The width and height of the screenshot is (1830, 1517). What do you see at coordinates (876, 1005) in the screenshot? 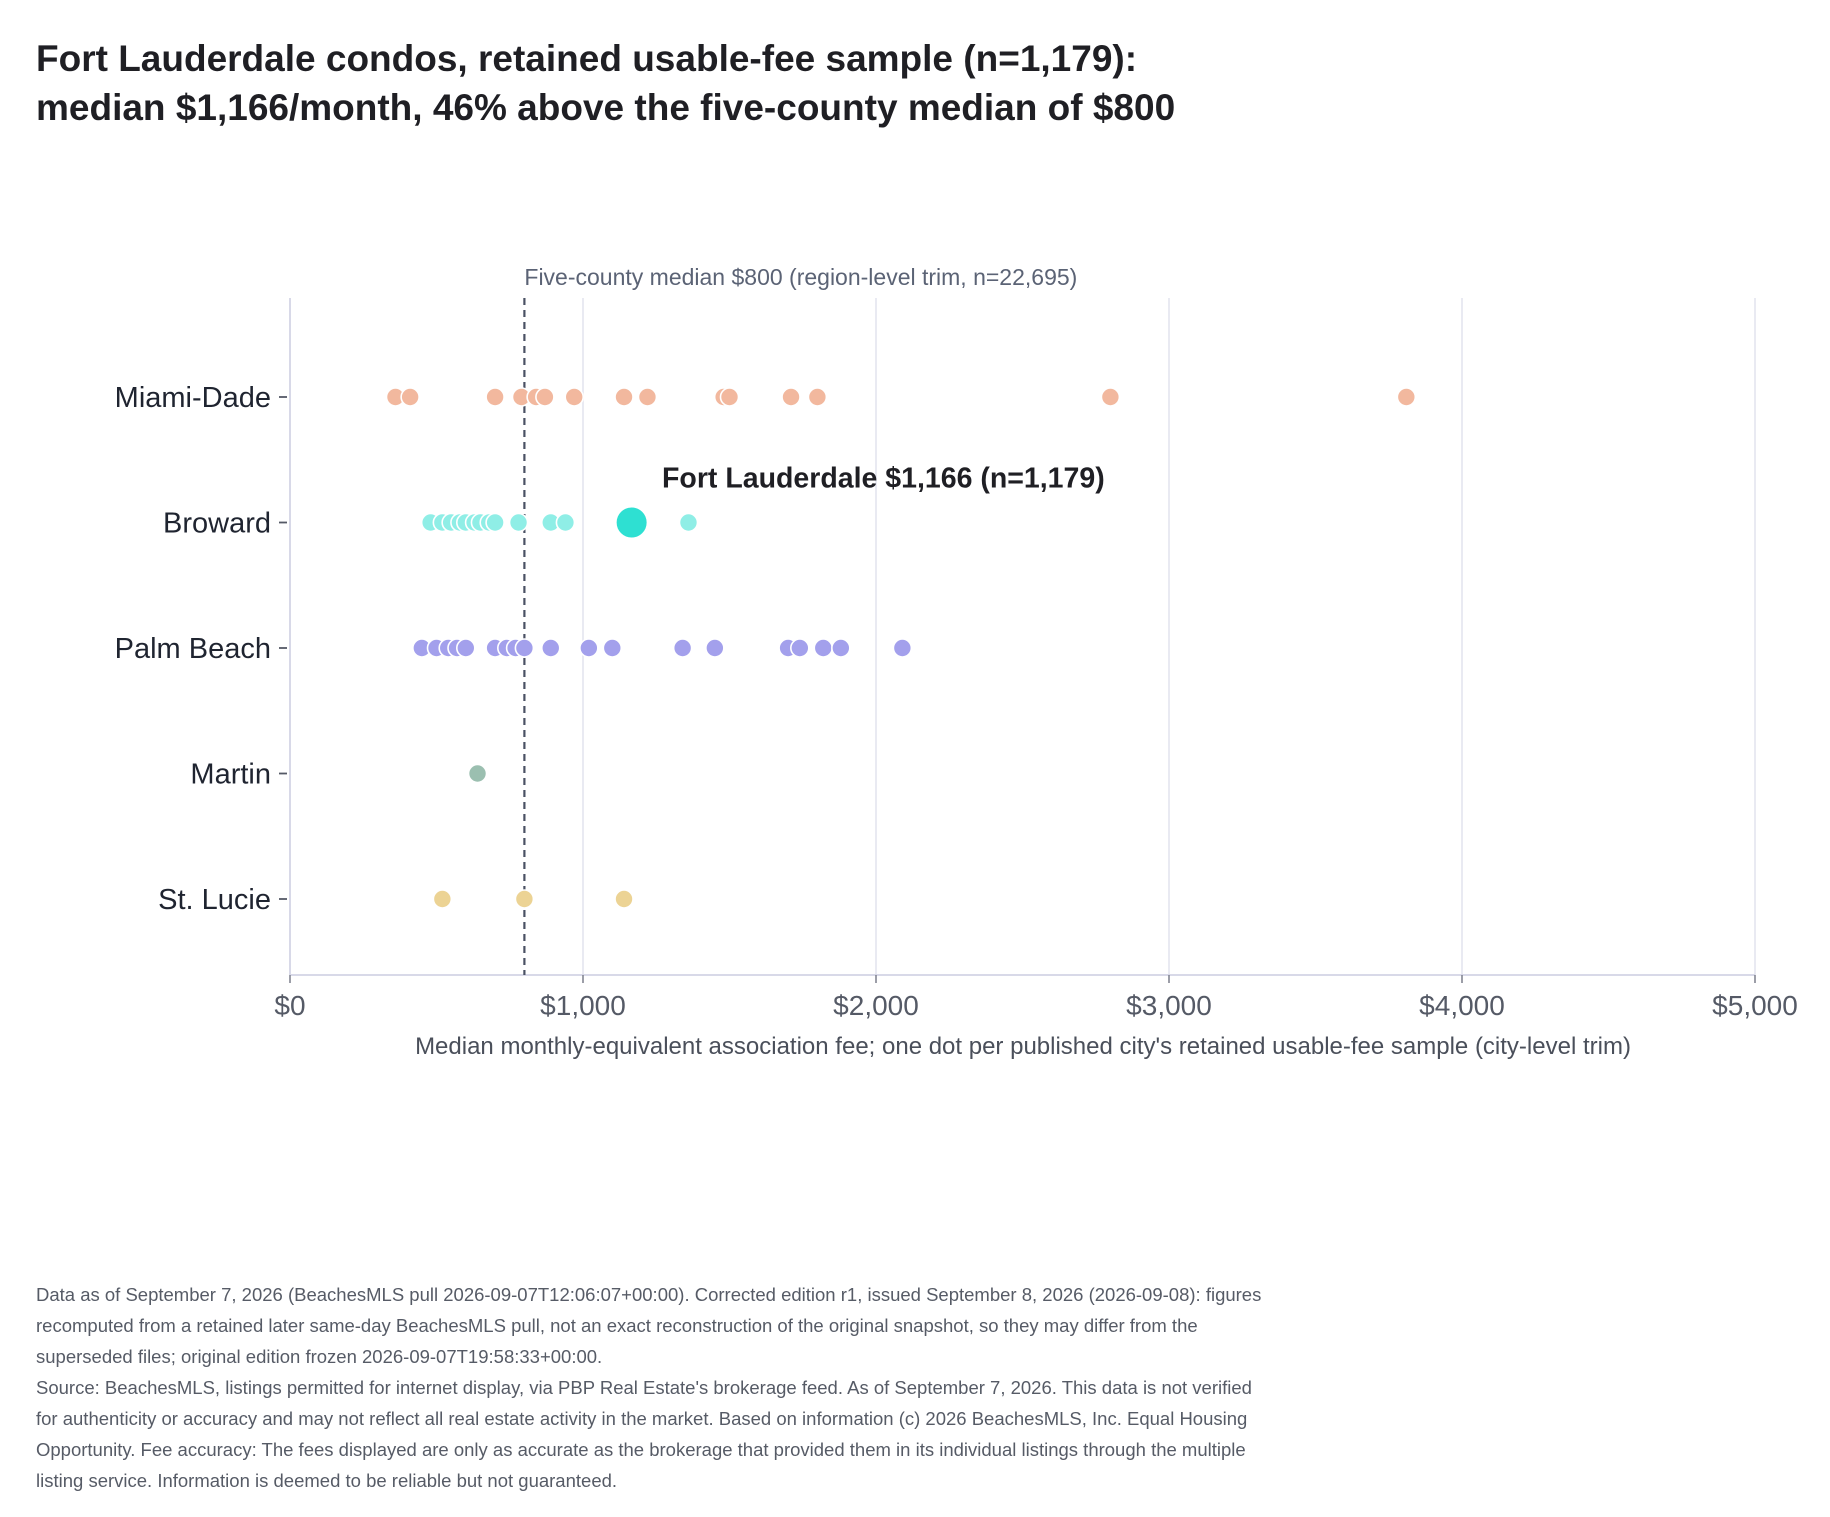
I see `x-tick-label: $2,000` at bounding box center [876, 1005].